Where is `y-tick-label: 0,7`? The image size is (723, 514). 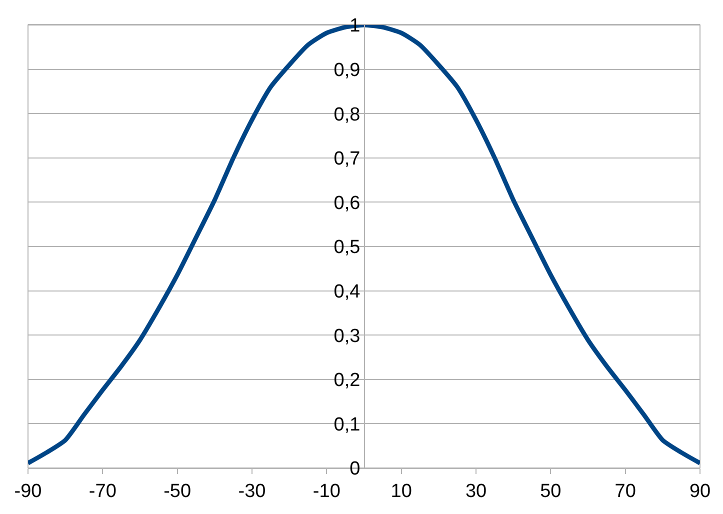 y-tick-label: 0,7 is located at coordinates (347, 159).